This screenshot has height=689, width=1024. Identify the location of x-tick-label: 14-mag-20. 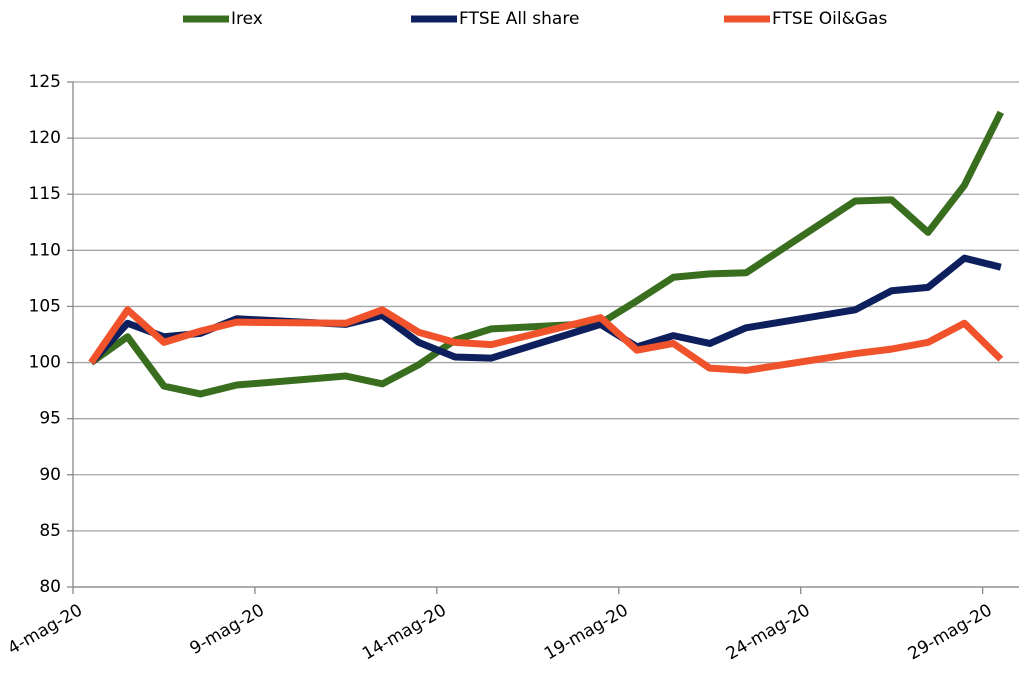
(404, 632).